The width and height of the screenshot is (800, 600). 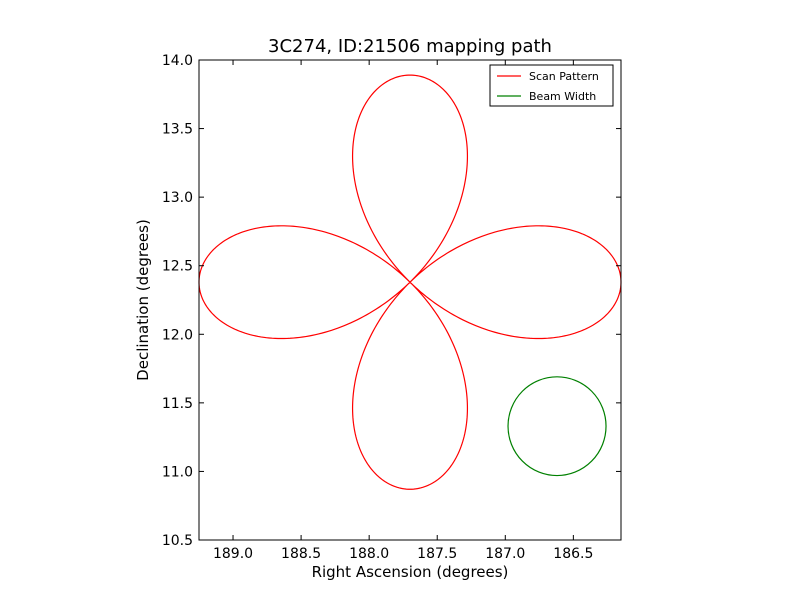 I want to click on x-tick-label: 187.0, so click(x=505, y=554).